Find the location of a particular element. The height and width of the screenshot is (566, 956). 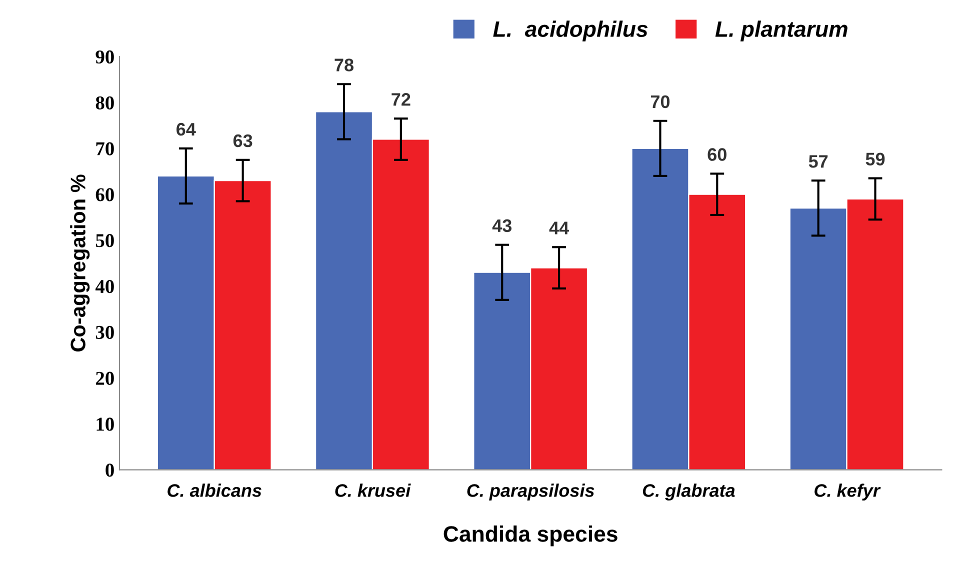

y-tick-label: 20 is located at coordinates (105, 378).